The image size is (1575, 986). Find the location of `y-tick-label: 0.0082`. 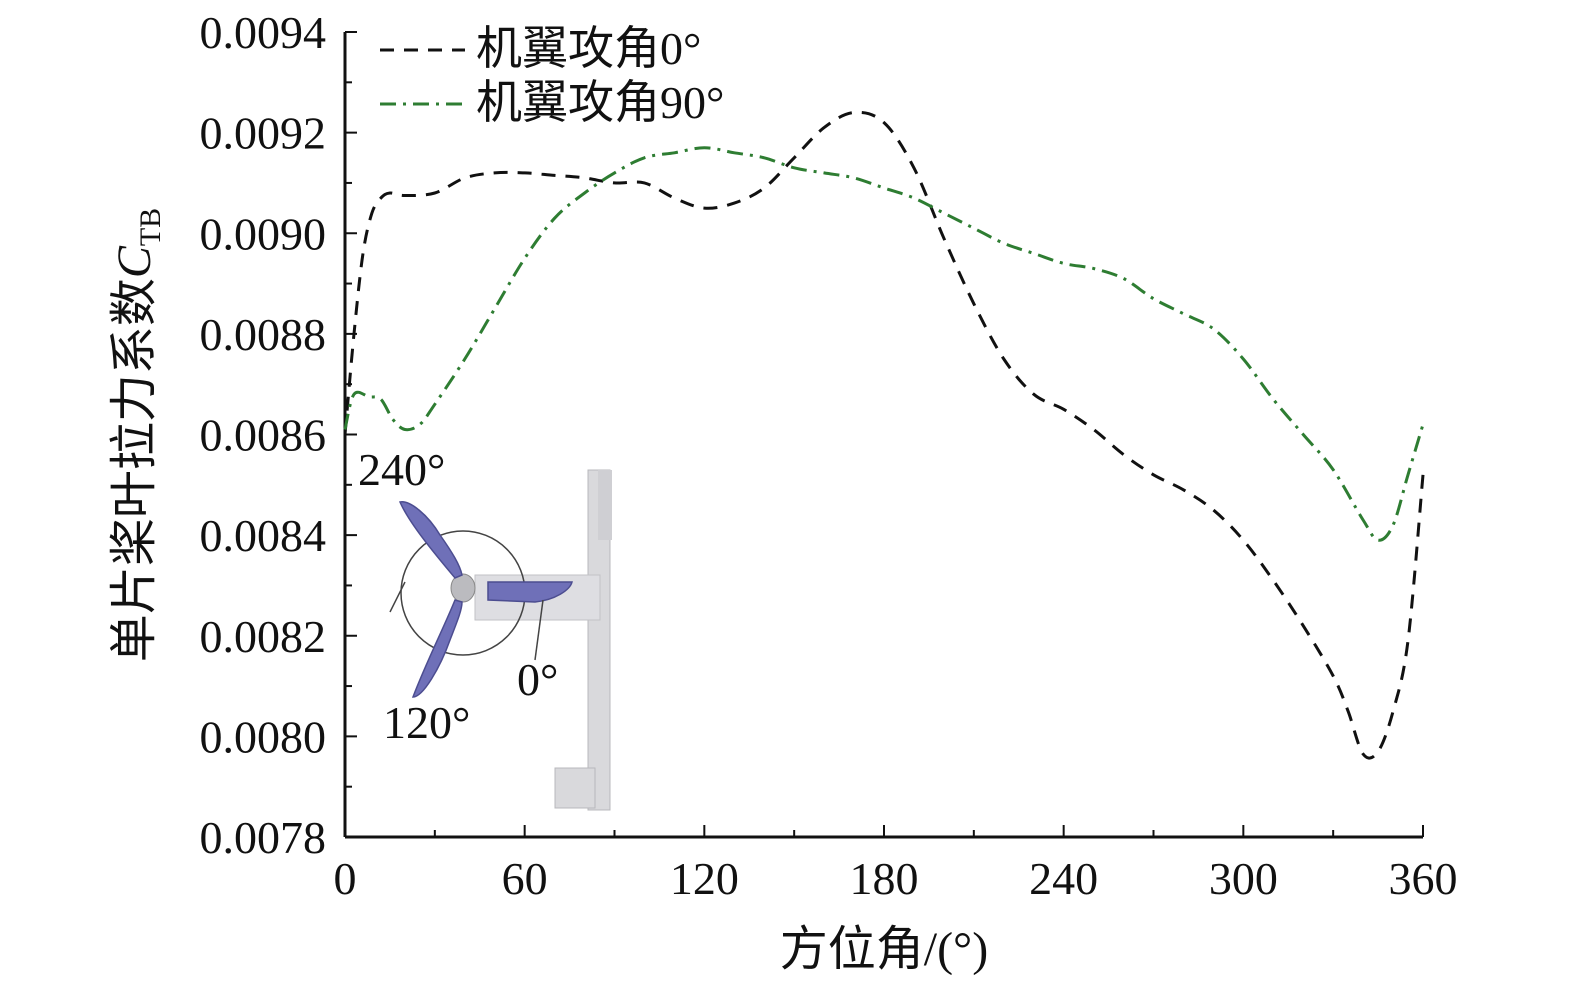

y-tick-label: 0.0082 is located at coordinates (263, 636).